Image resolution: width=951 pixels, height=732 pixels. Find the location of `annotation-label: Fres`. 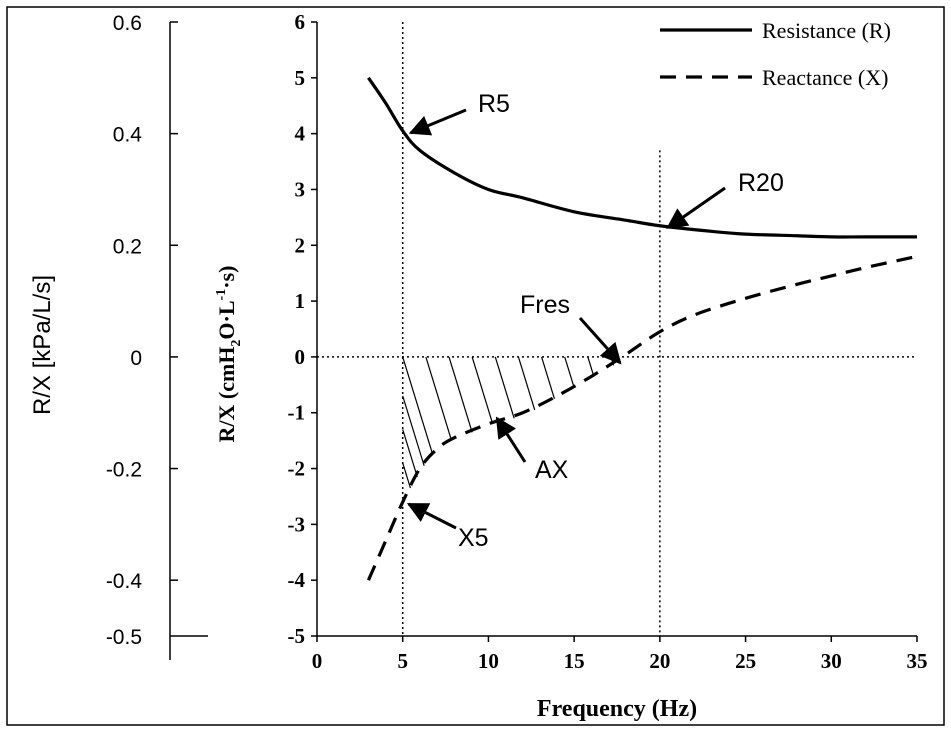

annotation-label: Fres is located at coordinates (545, 305).